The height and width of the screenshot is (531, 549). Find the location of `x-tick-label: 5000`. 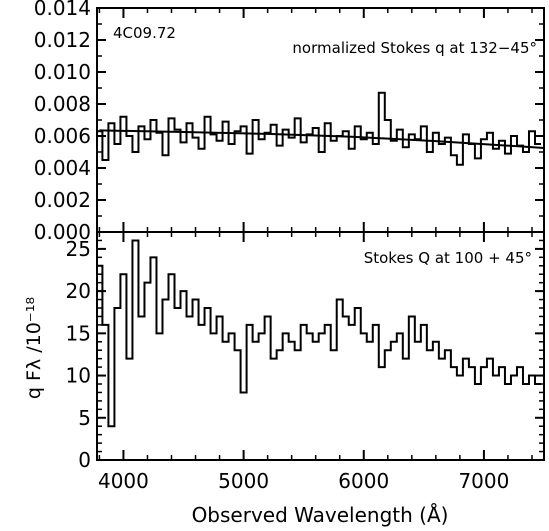

x-tick-label: 5000 is located at coordinates (243, 481).